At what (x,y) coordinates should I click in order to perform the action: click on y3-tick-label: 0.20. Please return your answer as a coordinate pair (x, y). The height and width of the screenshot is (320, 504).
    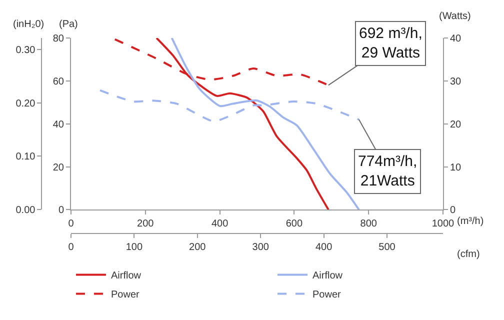
    Looking at the image, I should click on (26, 104).